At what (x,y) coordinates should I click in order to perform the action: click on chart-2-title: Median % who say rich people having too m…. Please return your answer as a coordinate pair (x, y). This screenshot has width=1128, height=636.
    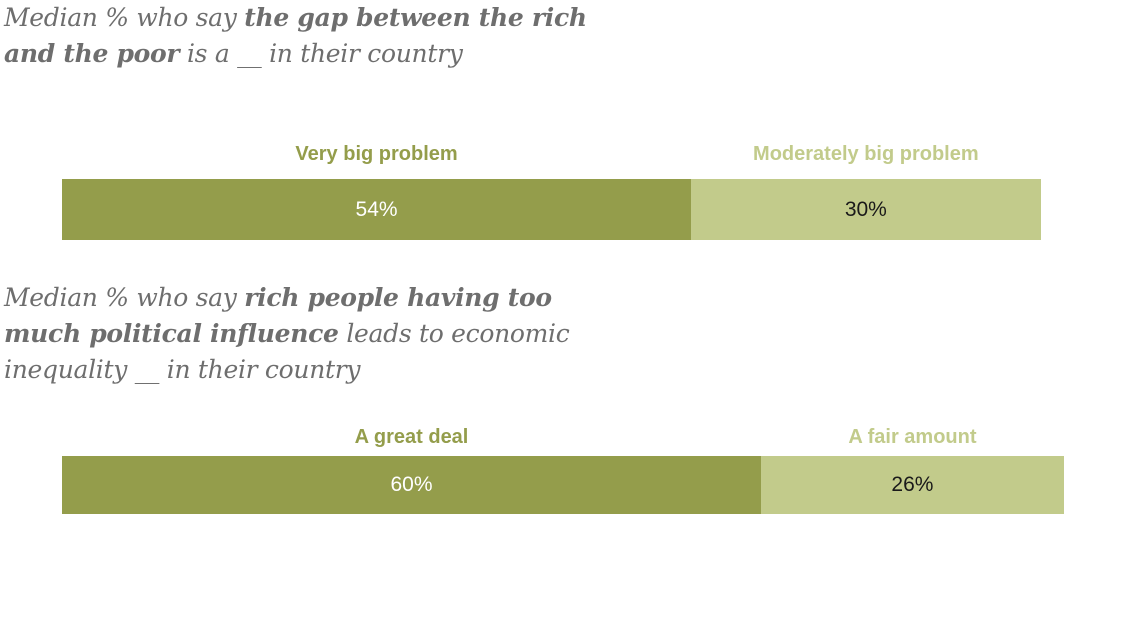
    Looking at the image, I should click on (287, 333).